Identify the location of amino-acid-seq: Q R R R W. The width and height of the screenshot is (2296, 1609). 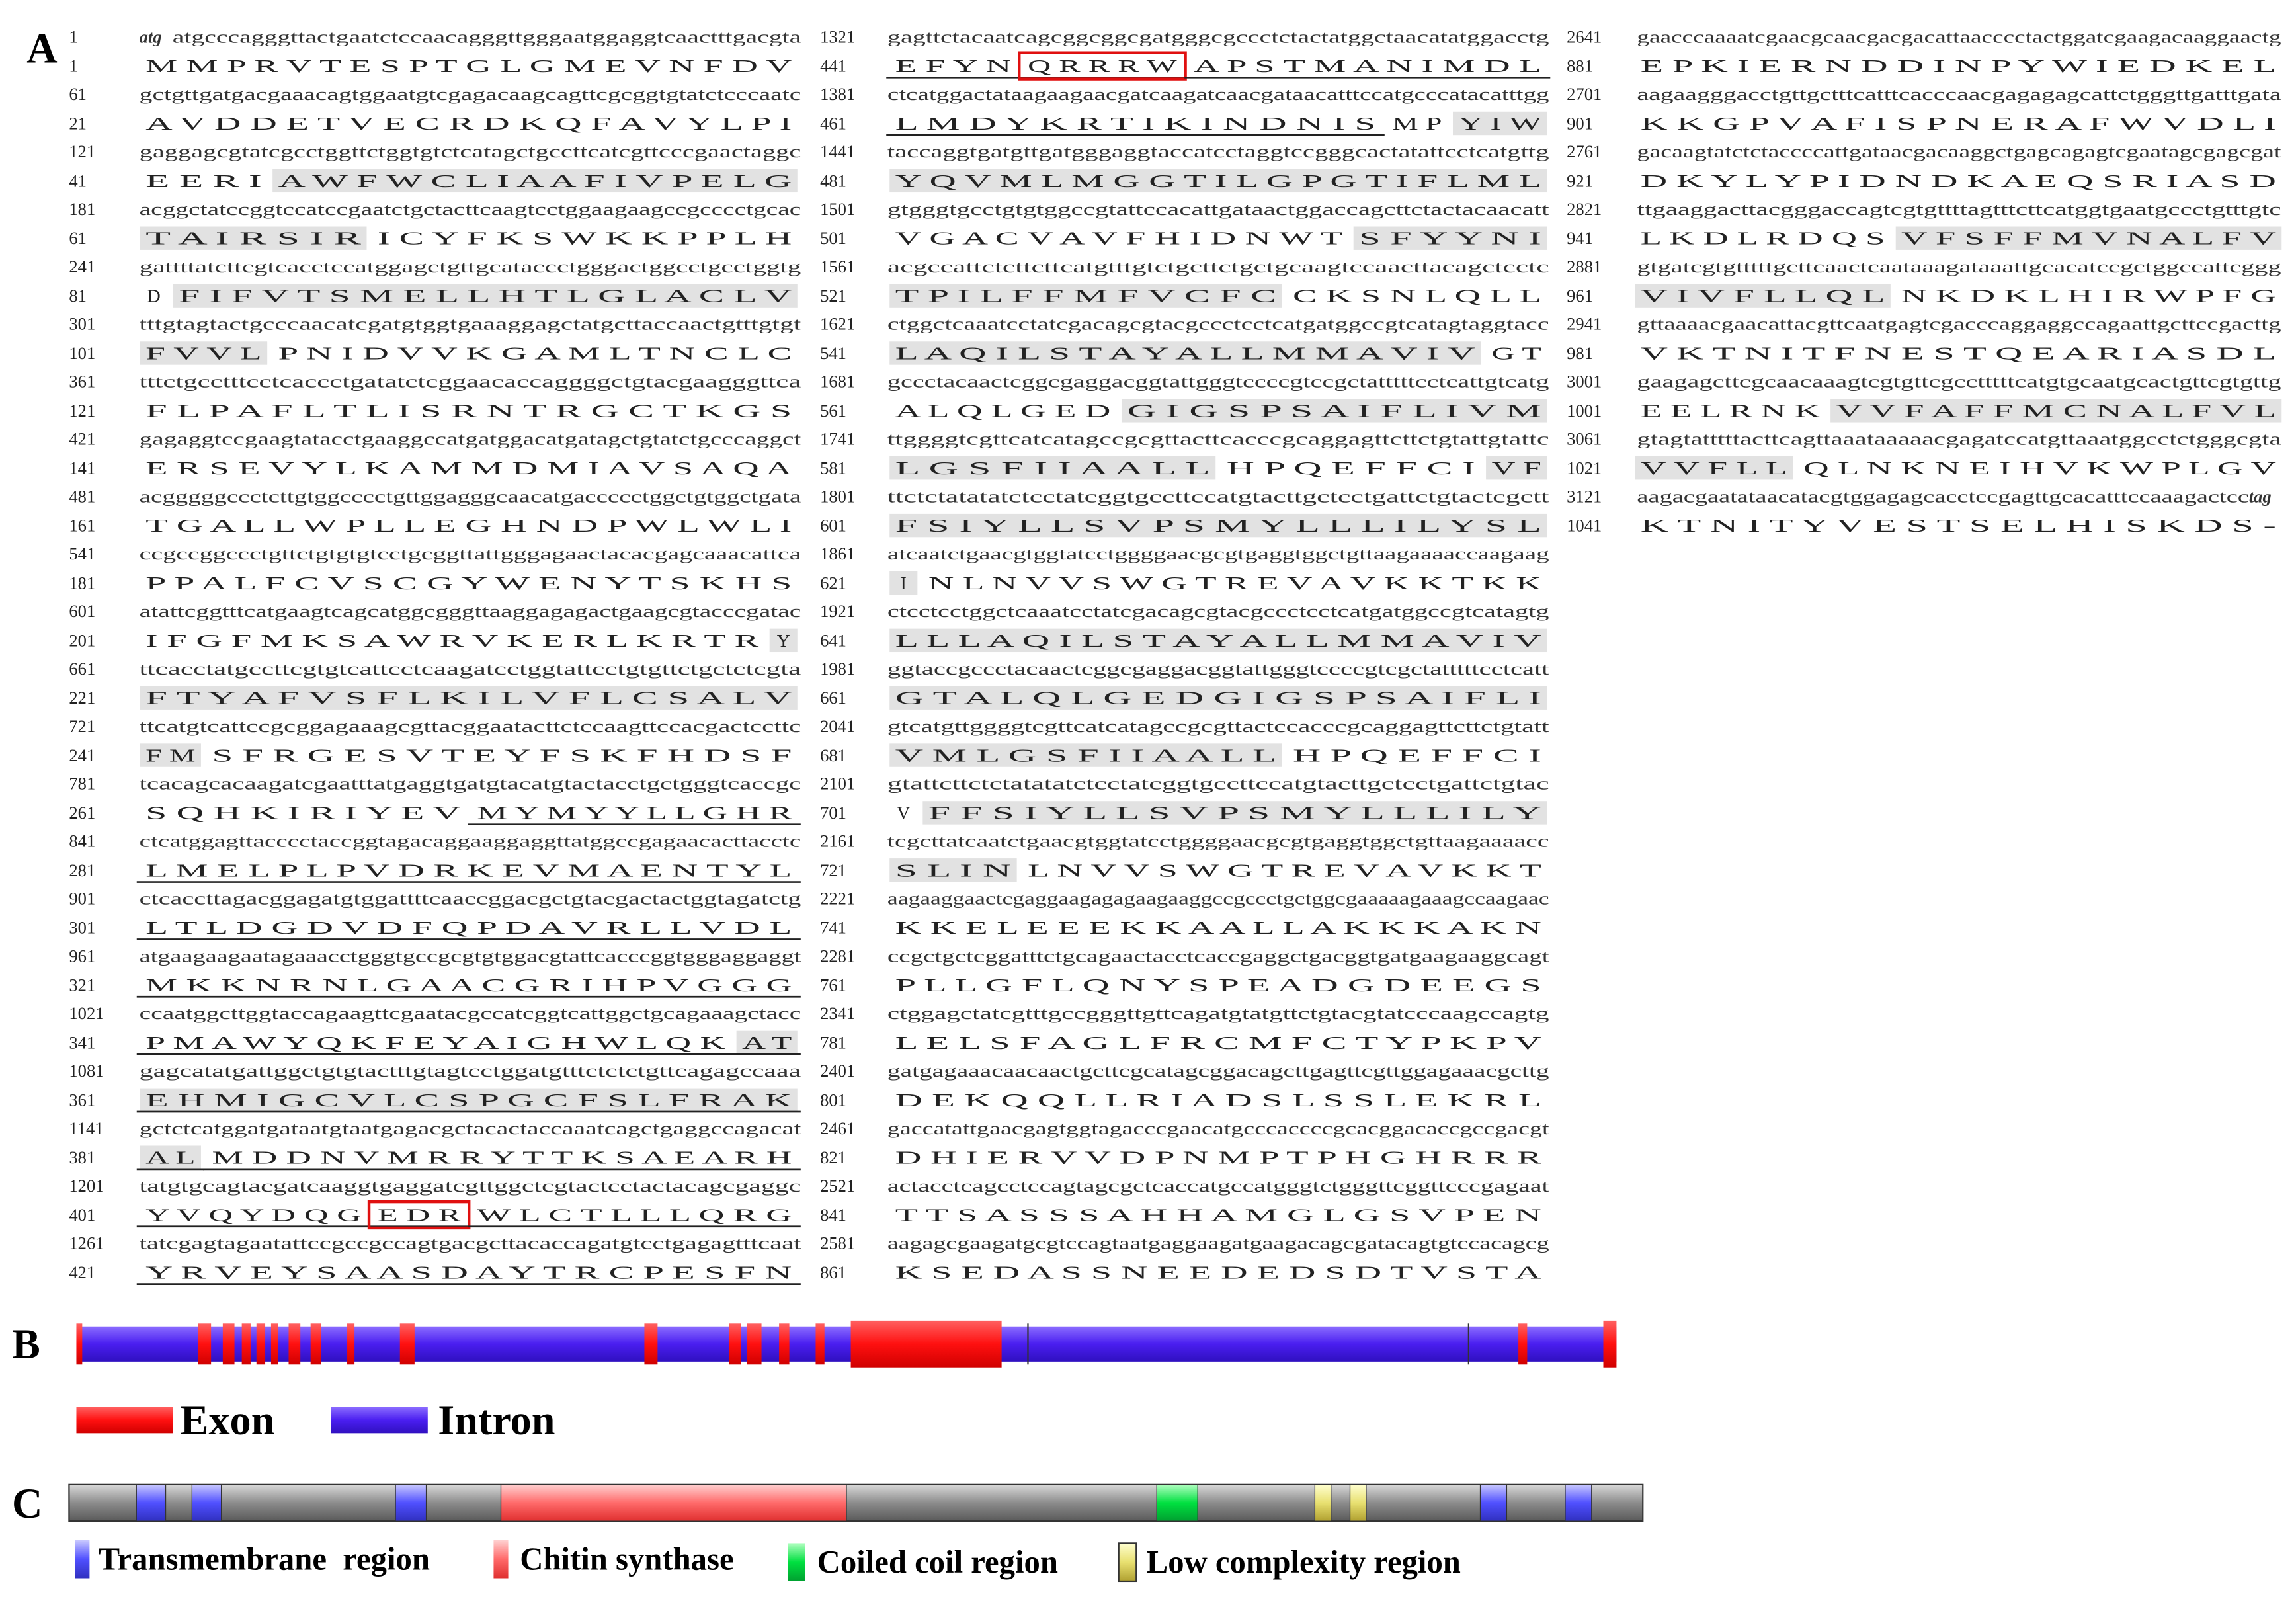
(1103, 66).